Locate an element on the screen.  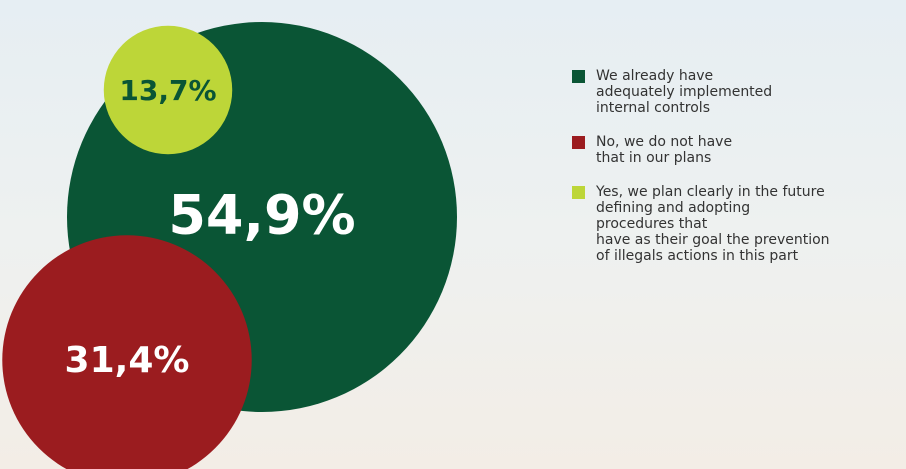
value-label: 13,7% is located at coordinates (167, 90).